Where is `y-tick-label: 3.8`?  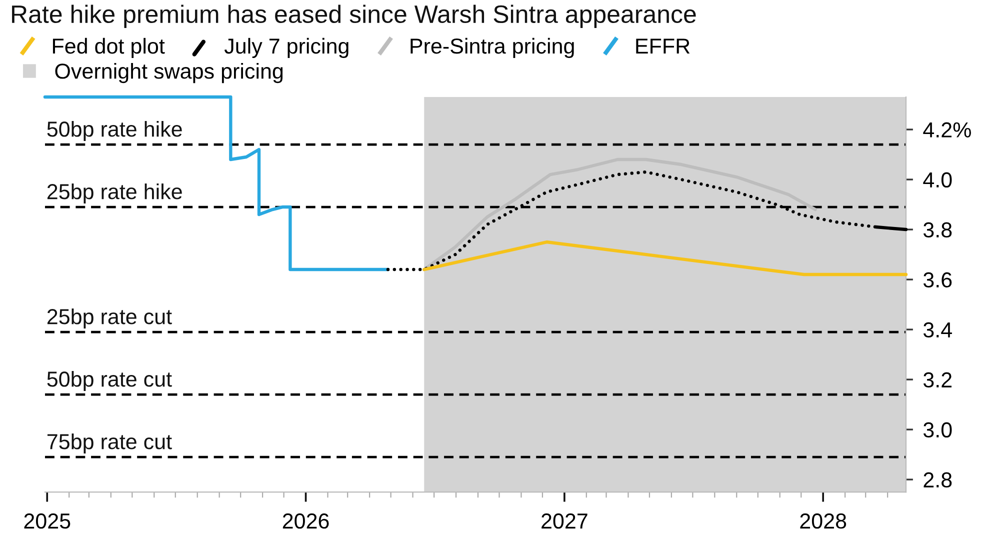
y-tick-label: 3.8 is located at coordinates (937, 230).